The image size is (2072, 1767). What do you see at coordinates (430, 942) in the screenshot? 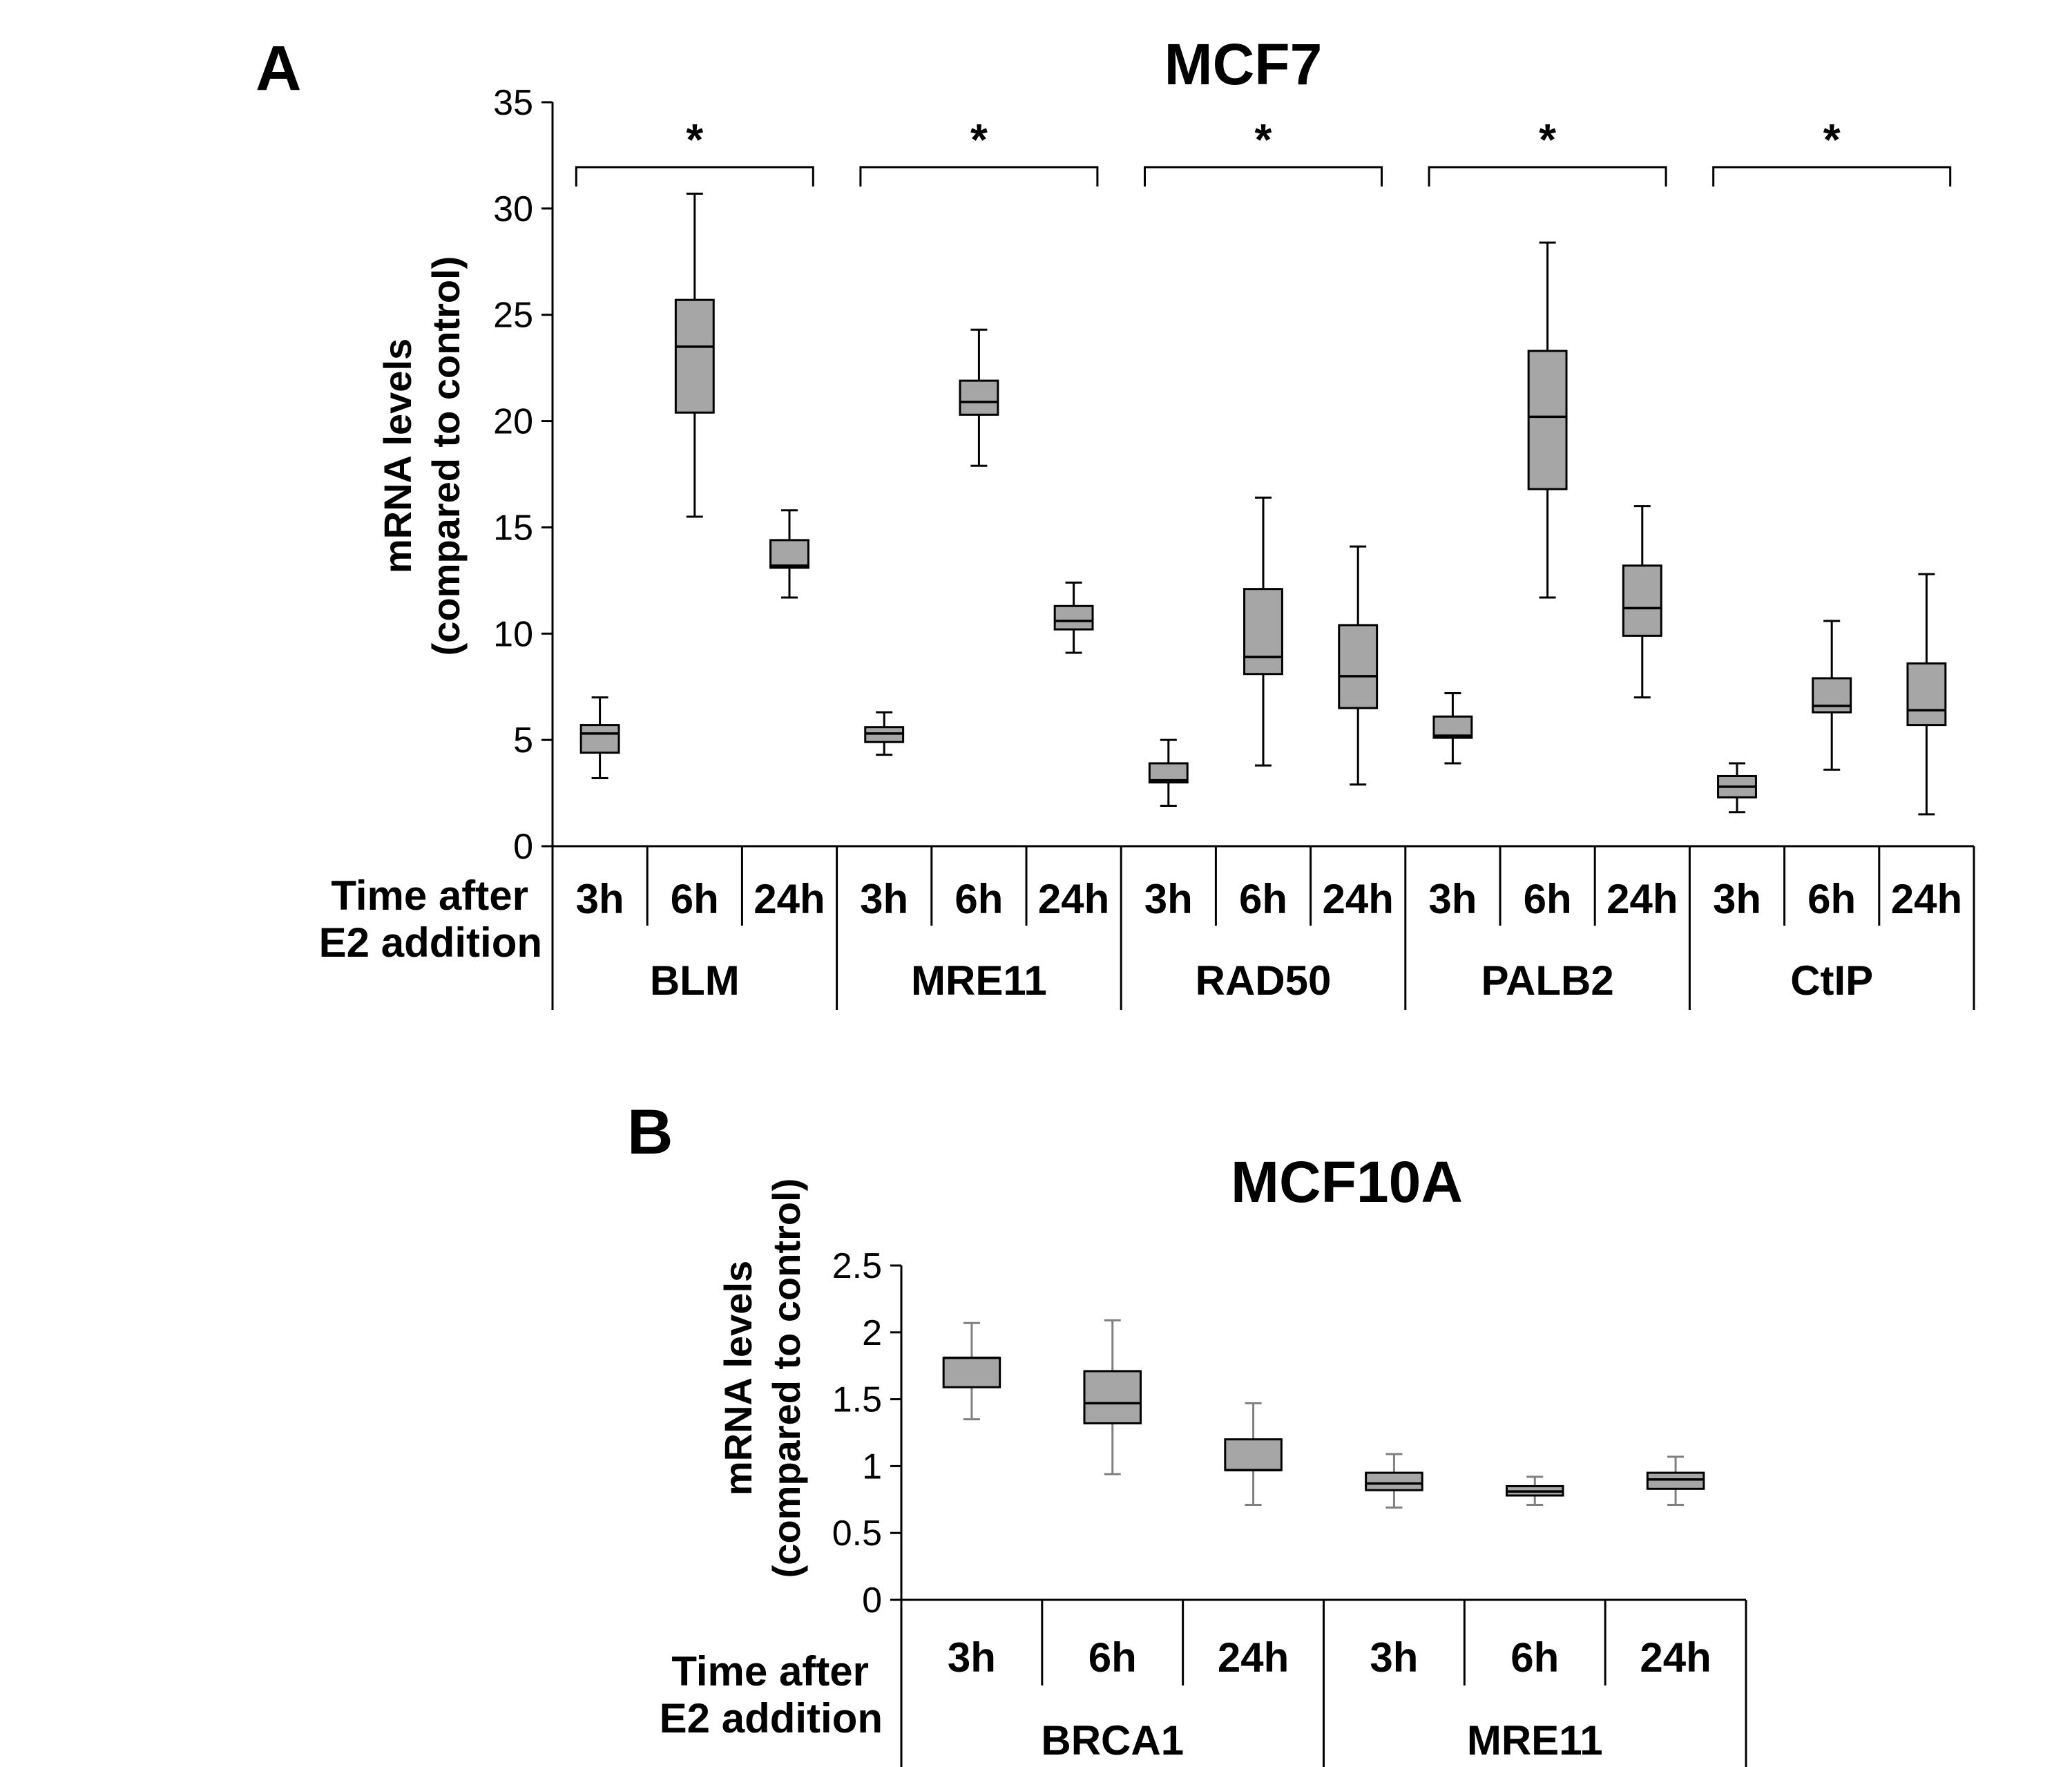
I see `panel-a-row-label-line2: E2 addition` at bounding box center [430, 942].